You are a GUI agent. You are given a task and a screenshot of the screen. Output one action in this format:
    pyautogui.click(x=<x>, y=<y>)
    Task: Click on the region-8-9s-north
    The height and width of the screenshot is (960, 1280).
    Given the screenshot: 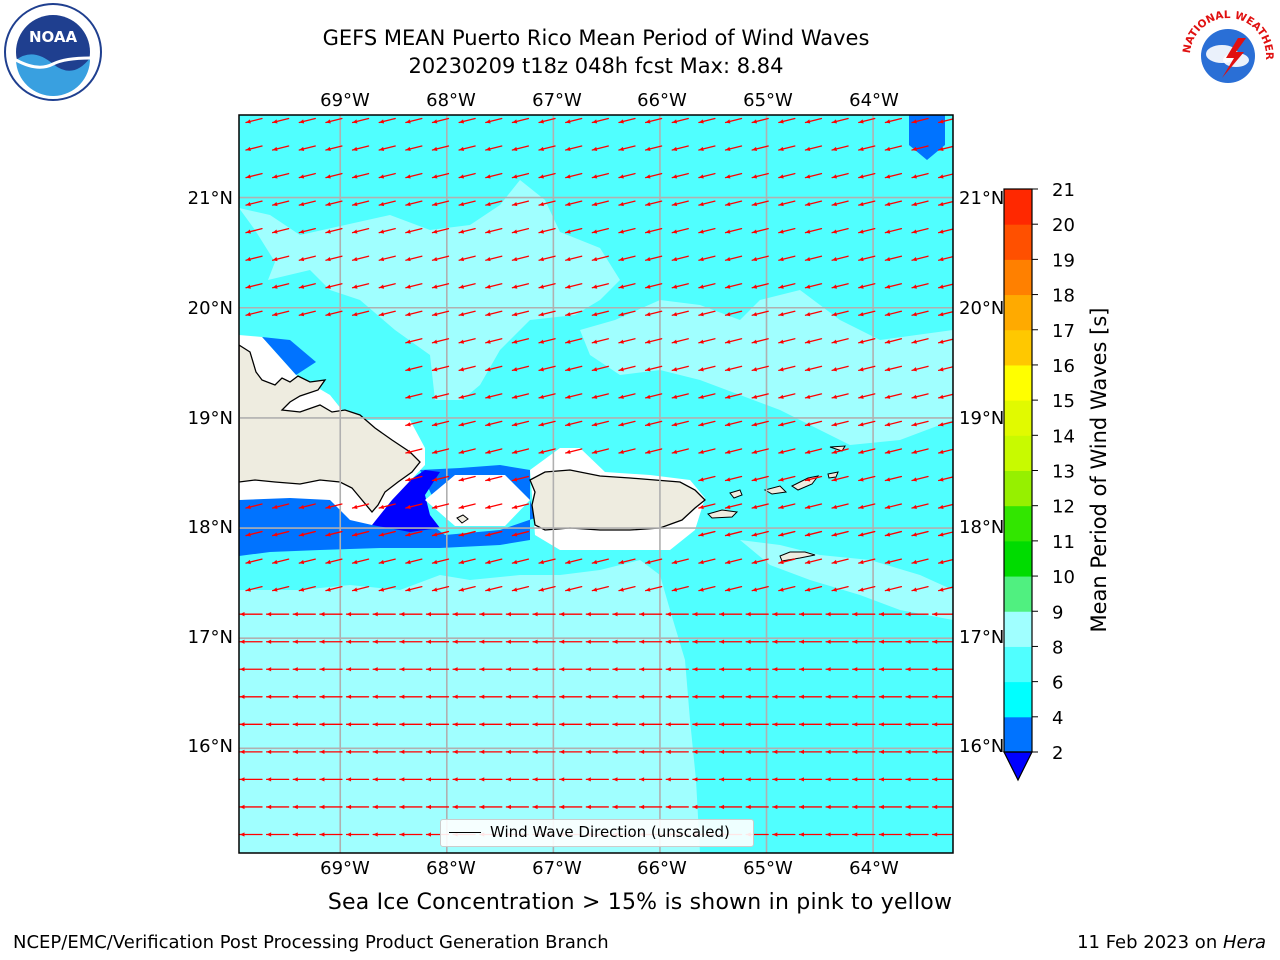 What is the action you would take?
    pyautogui.click(x=429, y=290)
    